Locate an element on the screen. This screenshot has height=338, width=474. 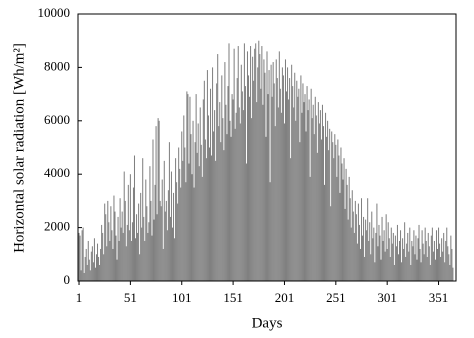
x-axis-title: Days is located at coordinates (267, 323).